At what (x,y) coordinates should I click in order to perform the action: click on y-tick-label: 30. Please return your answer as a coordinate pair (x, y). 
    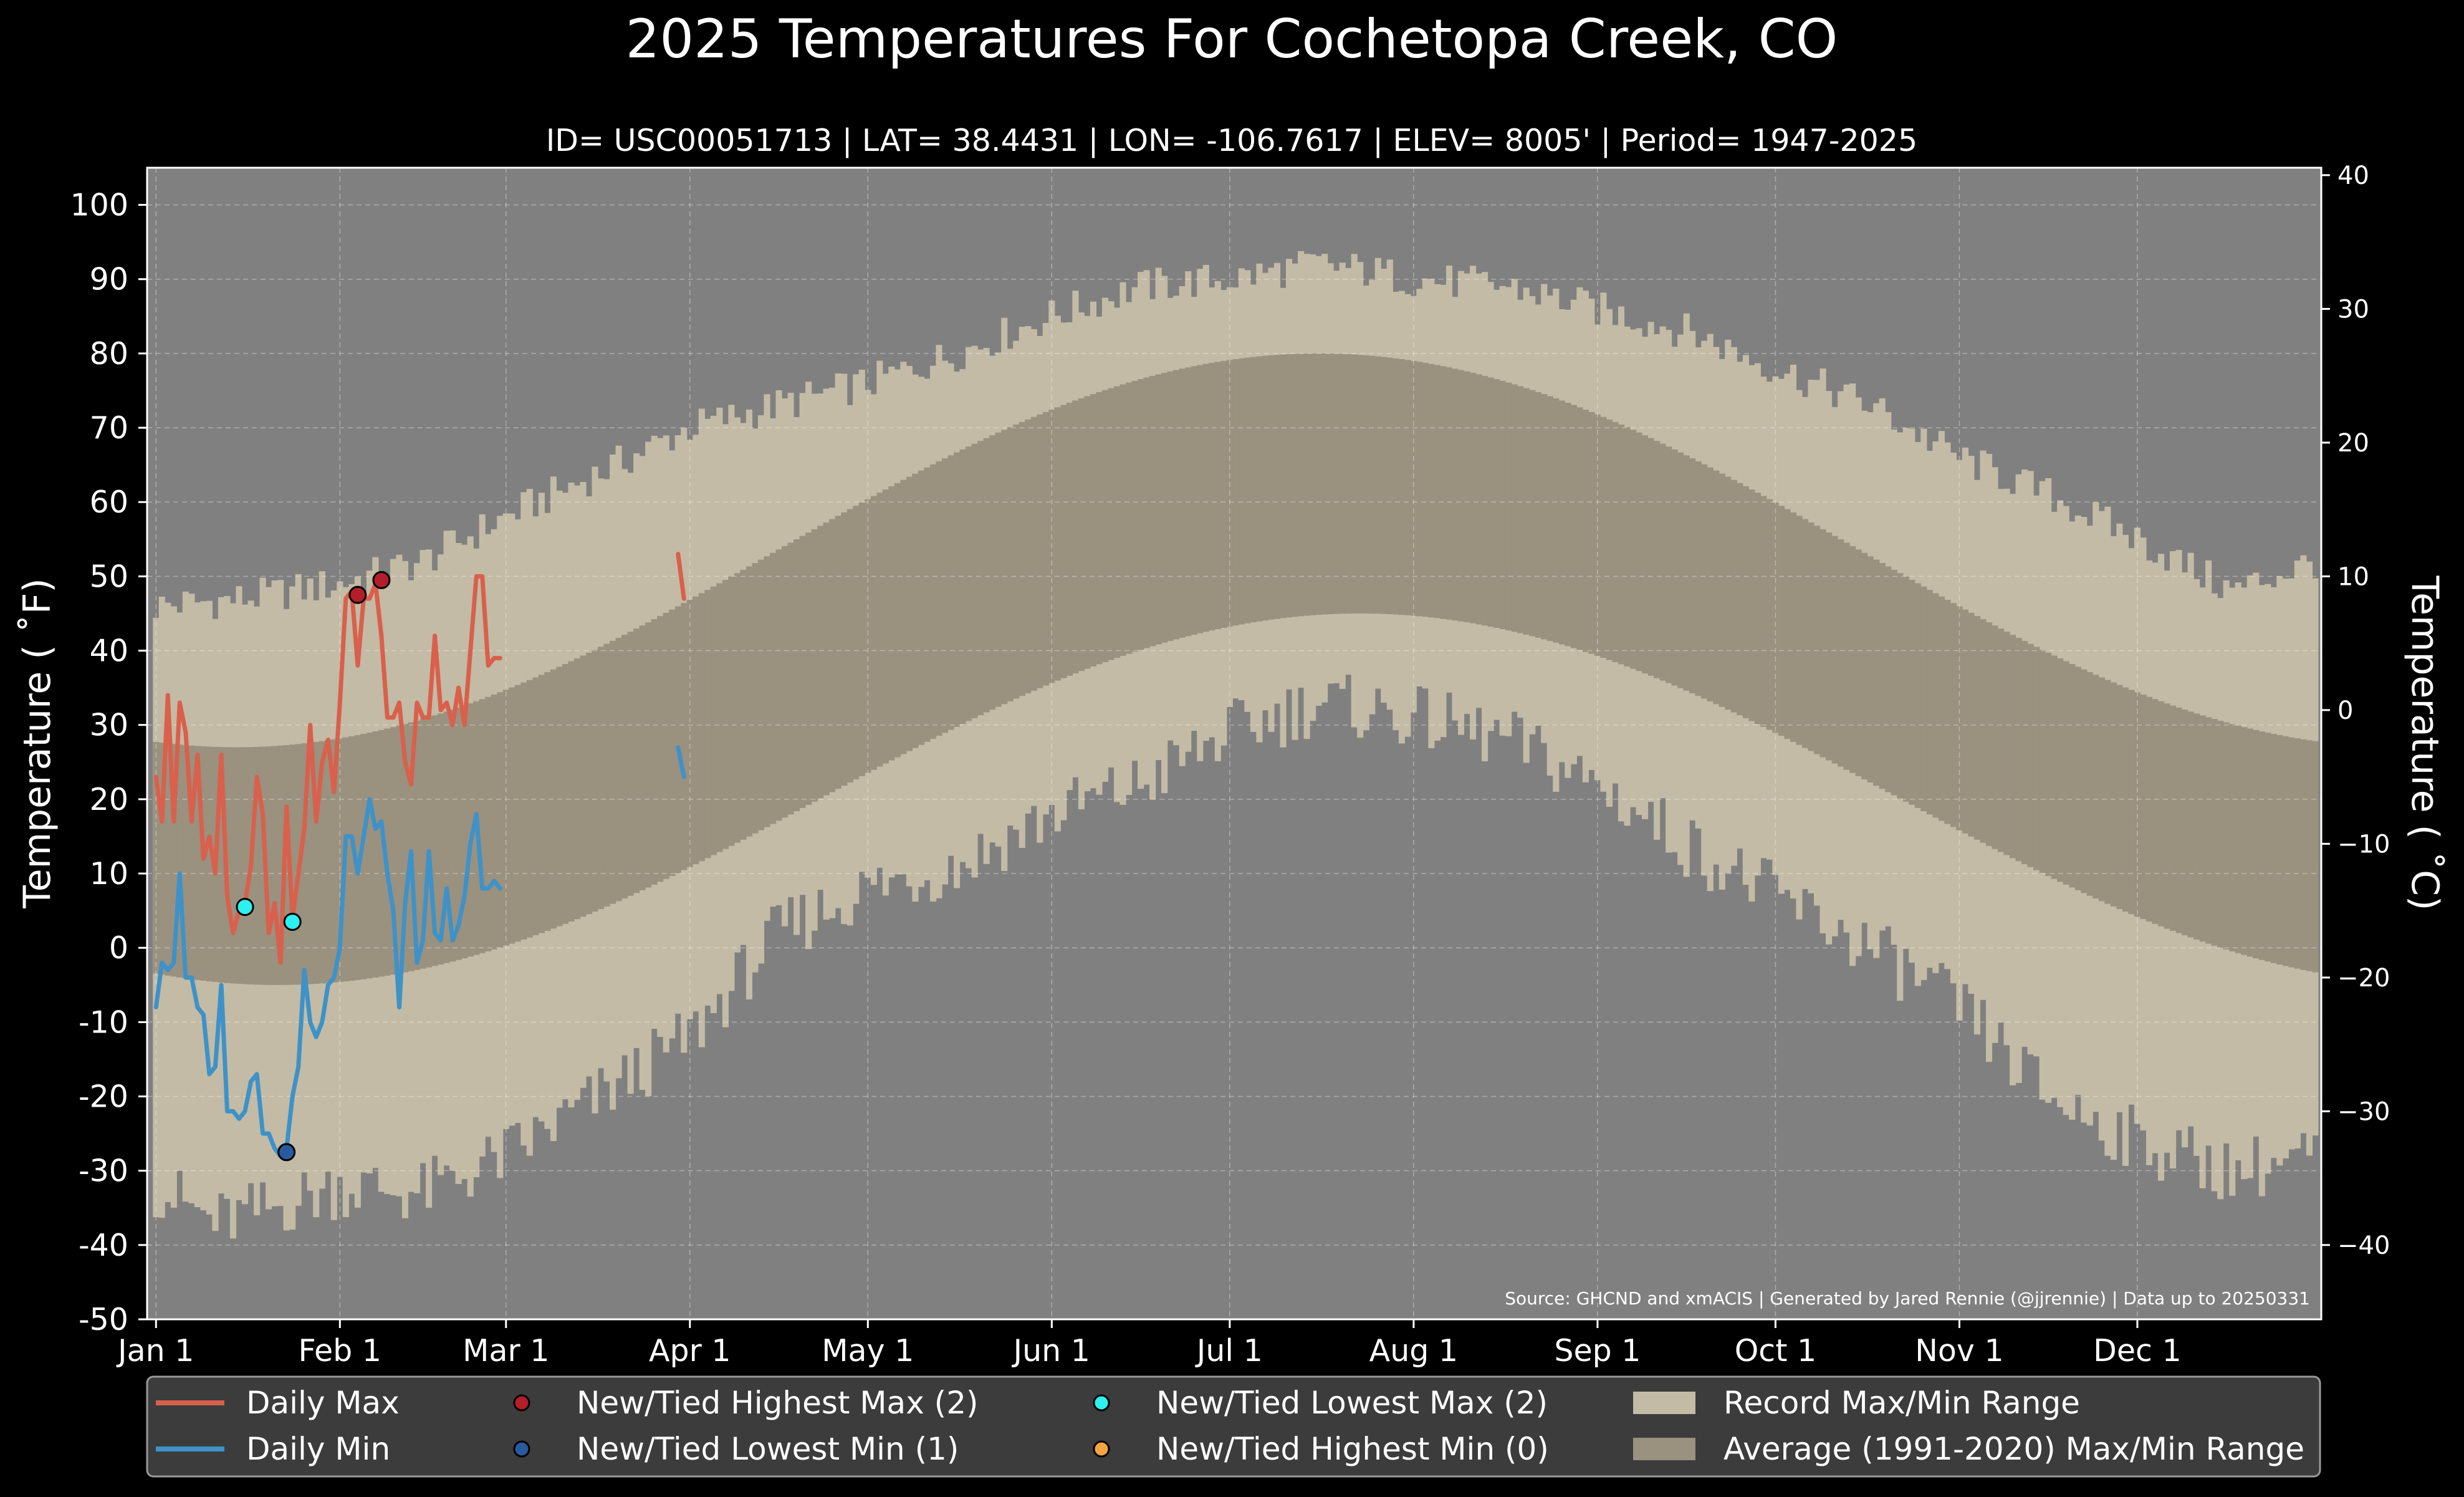
    Looking at the image, I should click on (109, 725).